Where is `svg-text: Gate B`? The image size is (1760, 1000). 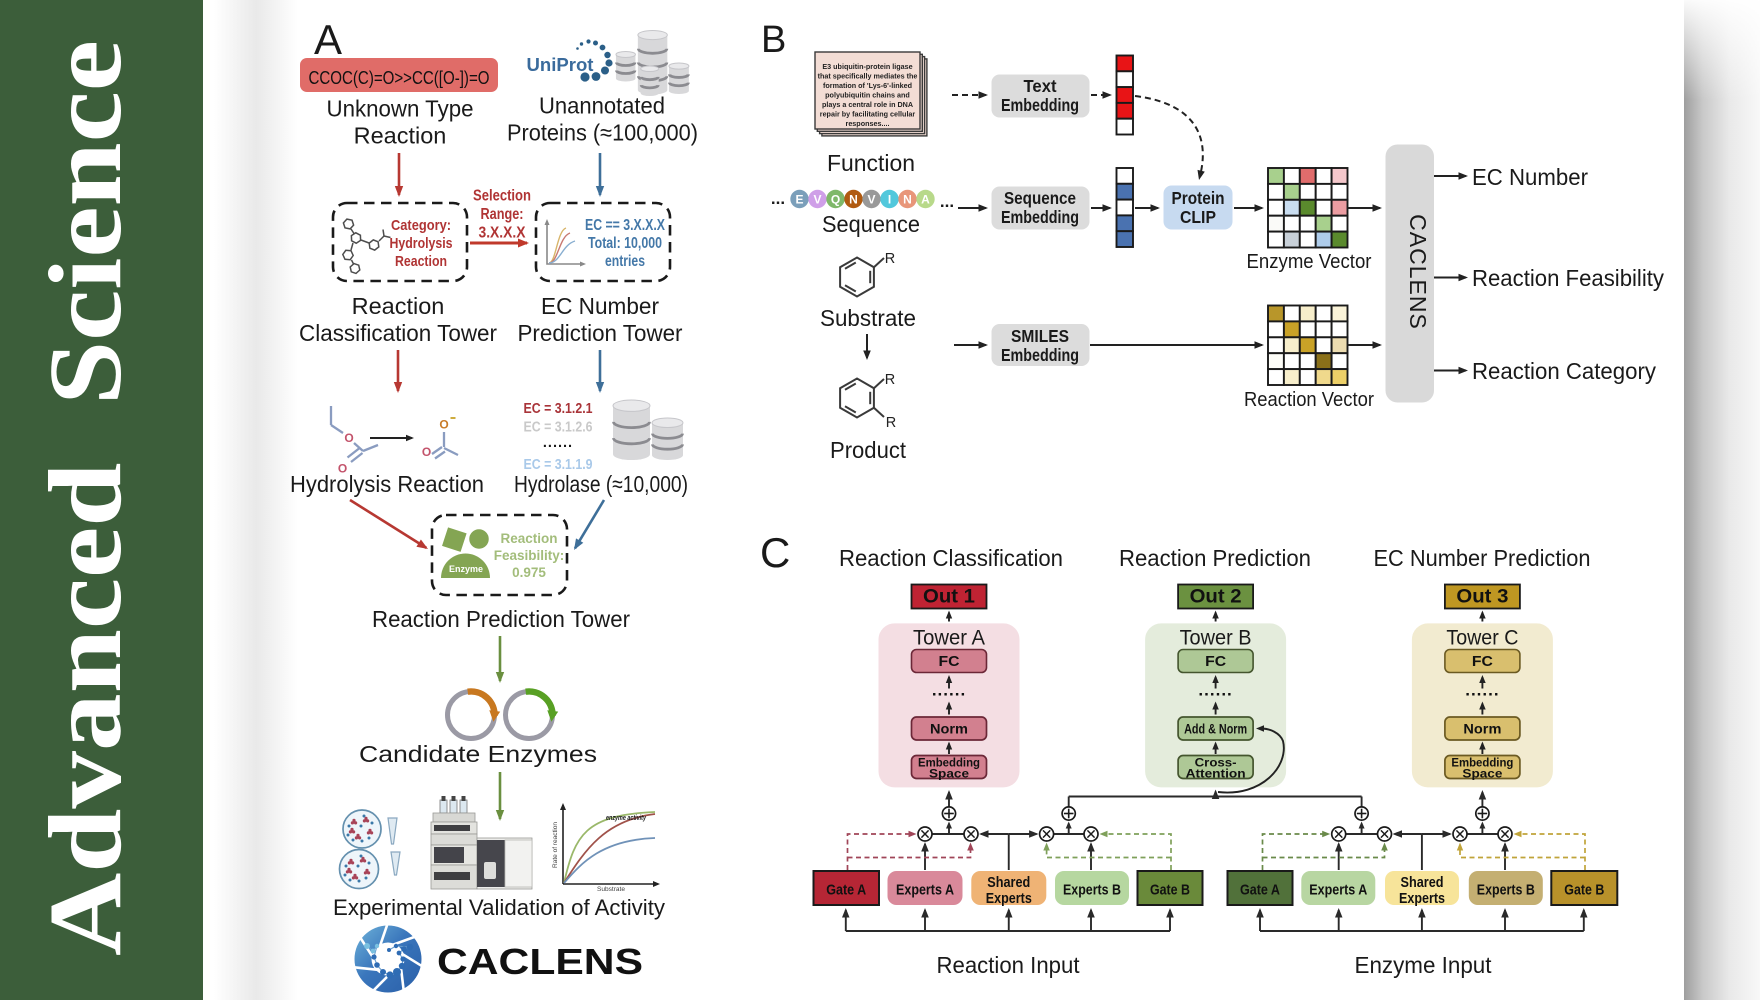 svg-text: Gate B is located at coordinates (1584, 890).